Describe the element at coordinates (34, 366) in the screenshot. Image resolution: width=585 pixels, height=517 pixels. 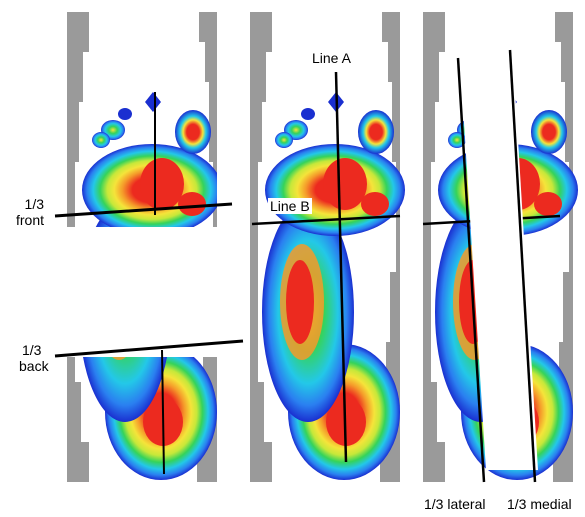
I see `back-third-label-line2: back` at that location.